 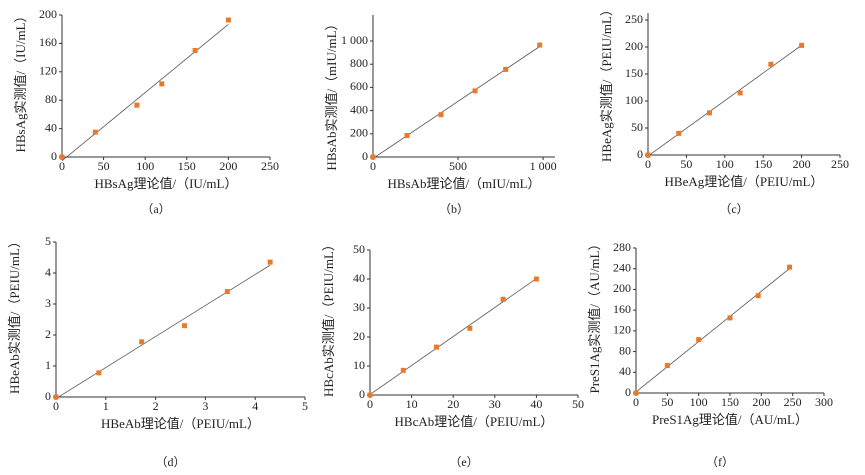 What do you see at coordinates (48, 365) in the screenshot?
I see `y-tick-label: 1` at bounding box center [48, 365].